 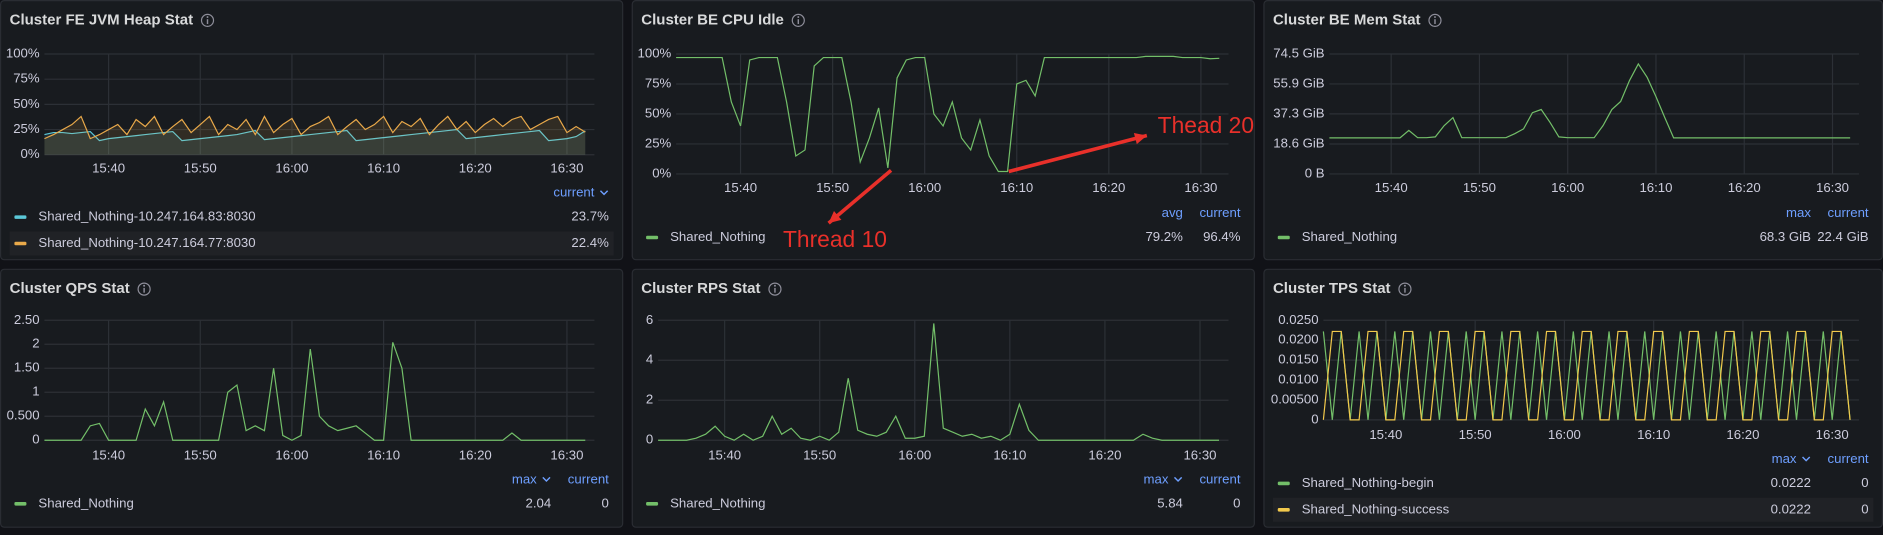 I want to click on annotation: Thead 20, so click(x=1206, y=125).